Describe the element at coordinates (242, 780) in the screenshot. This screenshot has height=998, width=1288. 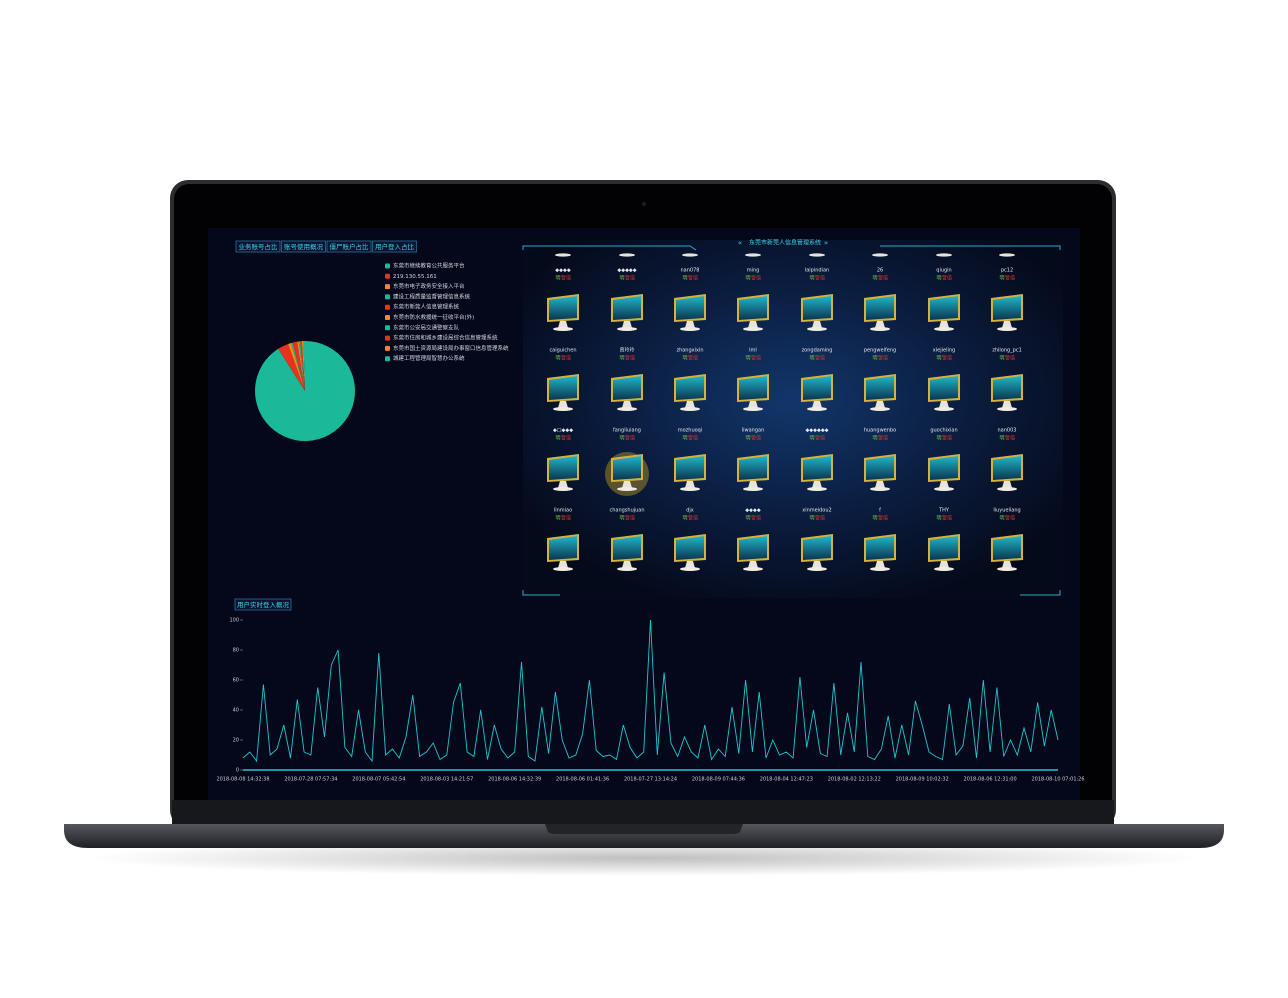
I see `x-tick-label: 2018-08-08 14:32:38` at that location.